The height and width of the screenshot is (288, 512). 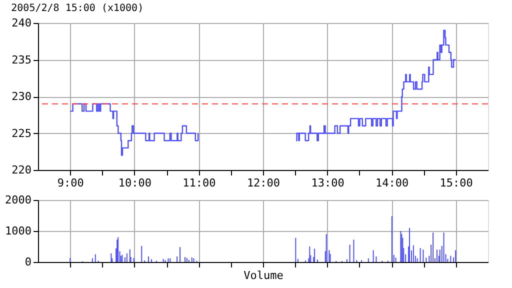 I want to click on y-tick-label: 230, so click(x=22, y=96).